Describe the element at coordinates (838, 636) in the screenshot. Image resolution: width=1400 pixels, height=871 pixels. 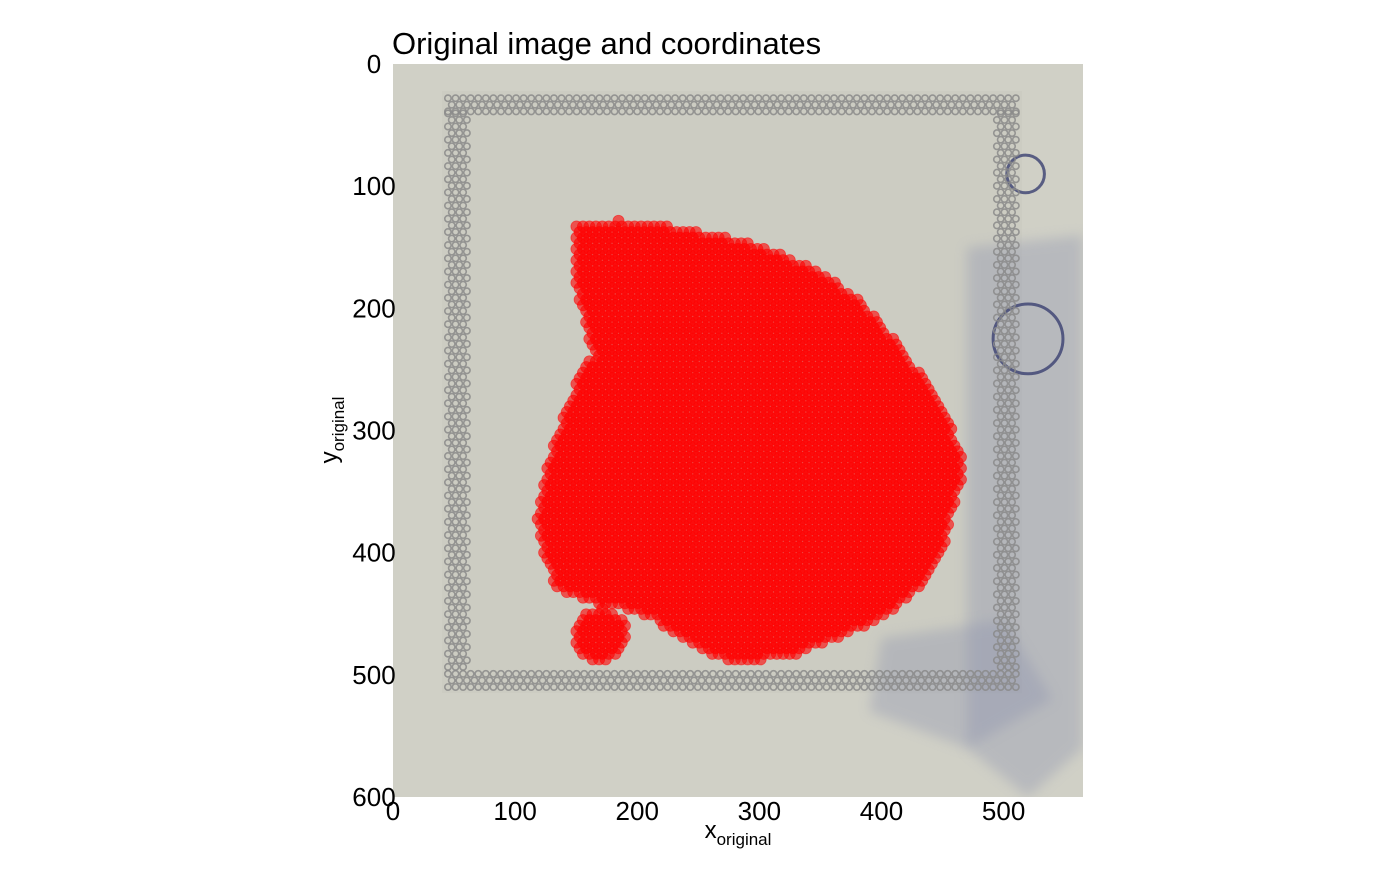
I see `spot-point` at that location.